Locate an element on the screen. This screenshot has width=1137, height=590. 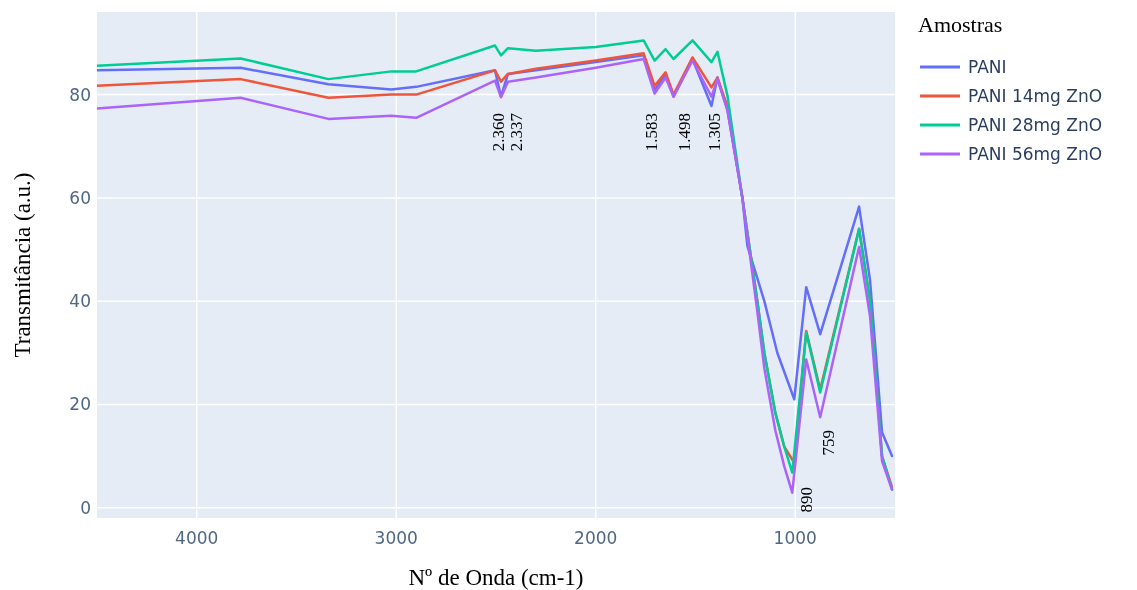
x-tick-label: 2000 is located at coordinates (596, 538).